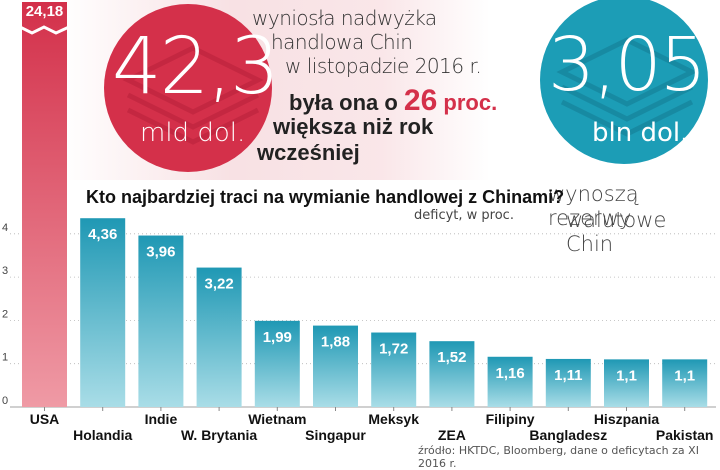  Describe the element at coordinates (616, 232) in the screenshot. I see `reserves-caption-2: walutowe Chin` at that location.